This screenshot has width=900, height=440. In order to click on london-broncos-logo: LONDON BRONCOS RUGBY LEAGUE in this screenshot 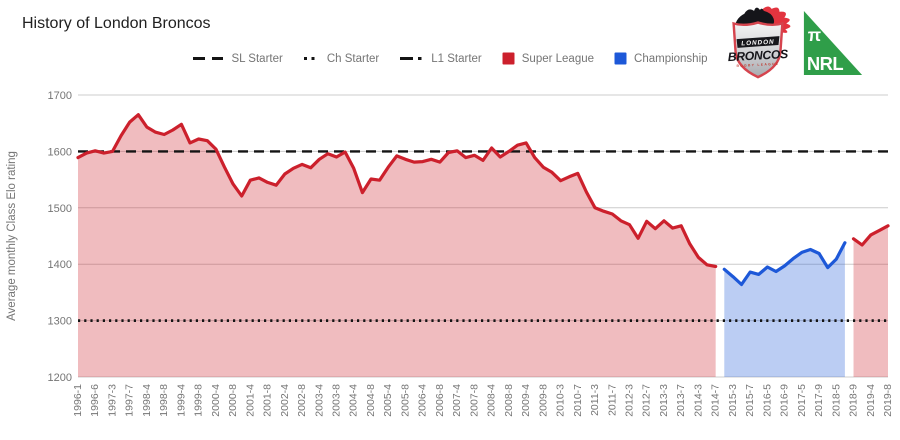, I will do `click(759, 42)`.